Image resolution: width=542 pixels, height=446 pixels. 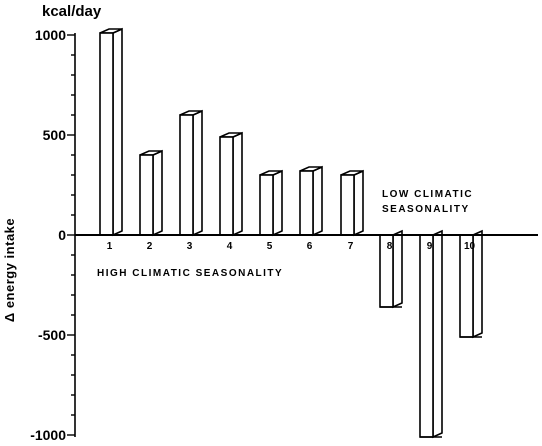 What do you see at coordinates (310, 246) in the screenshot?
I see `category-label: 6` at bounding box center [310, 246].